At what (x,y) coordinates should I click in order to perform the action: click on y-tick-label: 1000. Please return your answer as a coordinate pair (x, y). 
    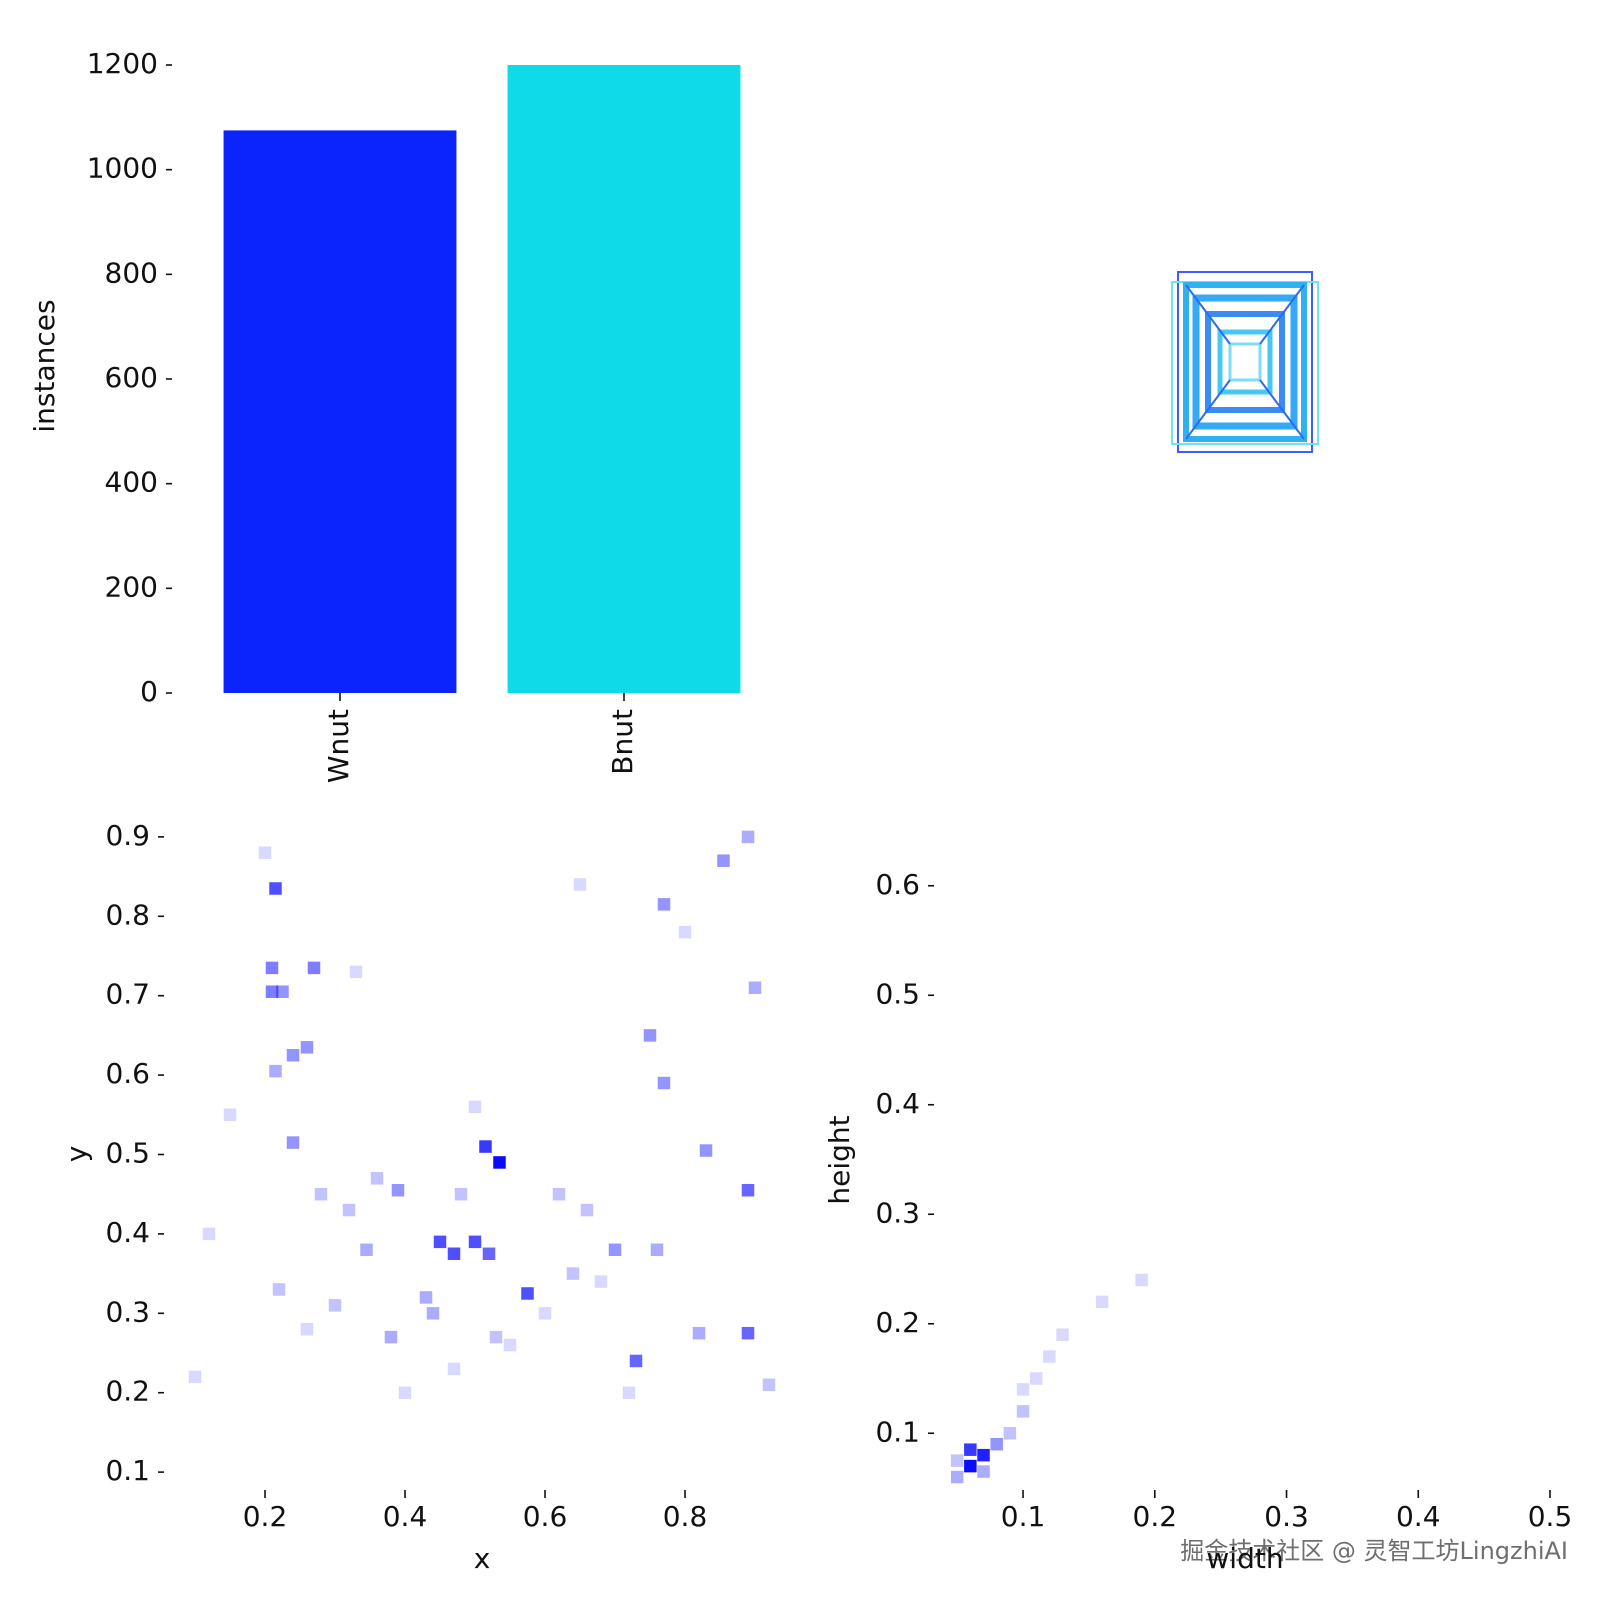
    Looking at the image, I should click on (122, 168).